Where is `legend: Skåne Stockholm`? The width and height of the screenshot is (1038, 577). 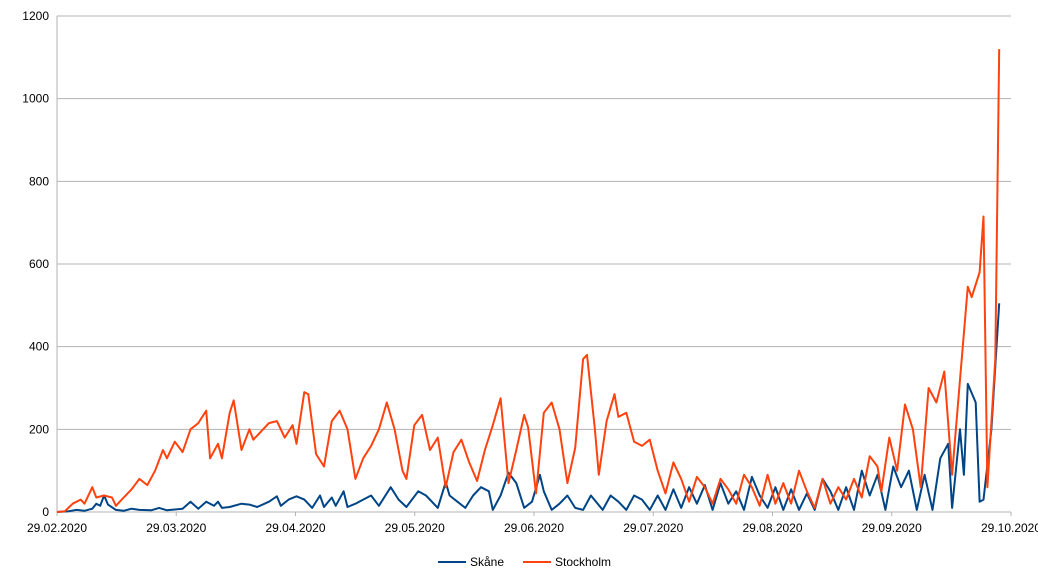 legend: Skåne Stockholm is located at coordinates (524, 562).